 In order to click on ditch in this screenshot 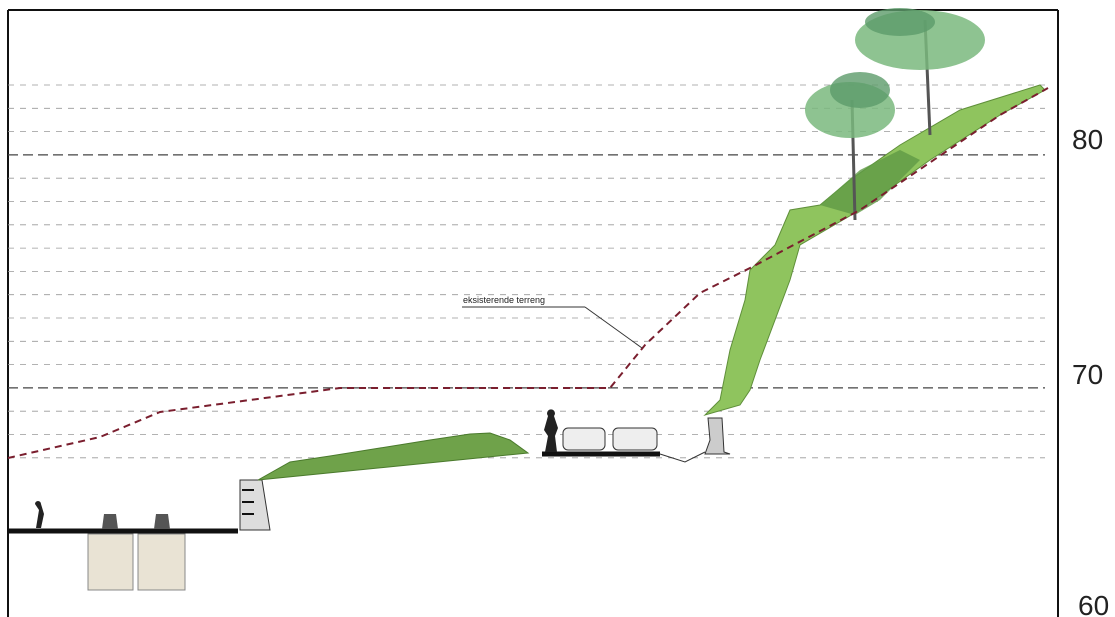, I will do `click(682, 457)`.